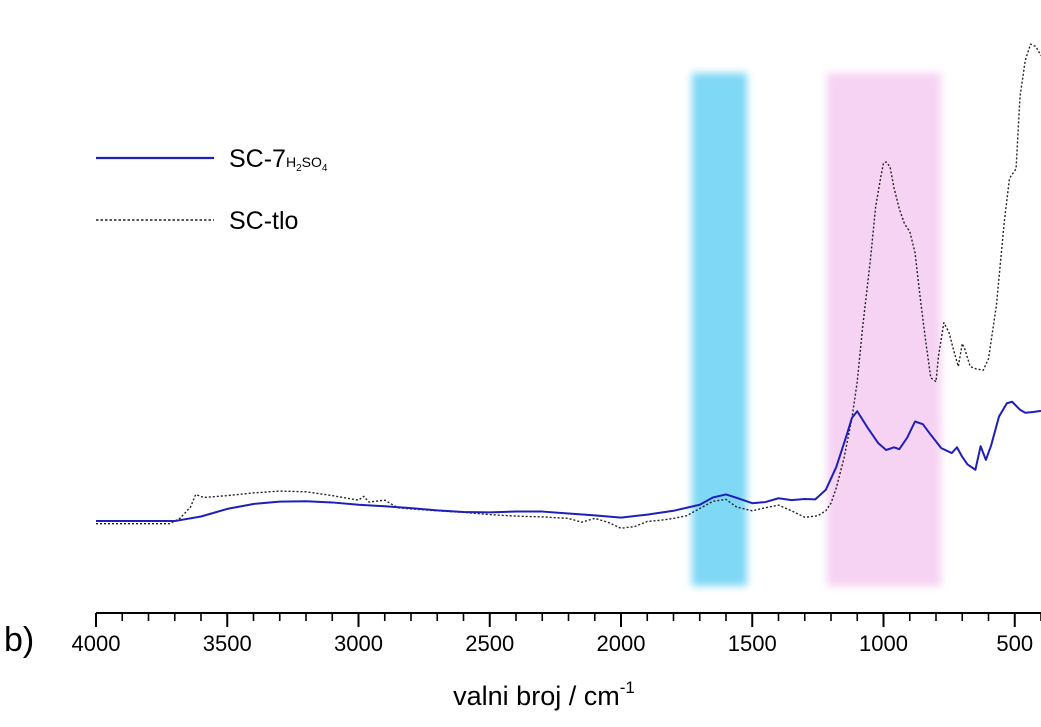 This screenshot has width=1041, height=727. Describe the element at coordinates (752, 643) in the screenshot. I see `x-tick-label-1500: 1500` at that location.